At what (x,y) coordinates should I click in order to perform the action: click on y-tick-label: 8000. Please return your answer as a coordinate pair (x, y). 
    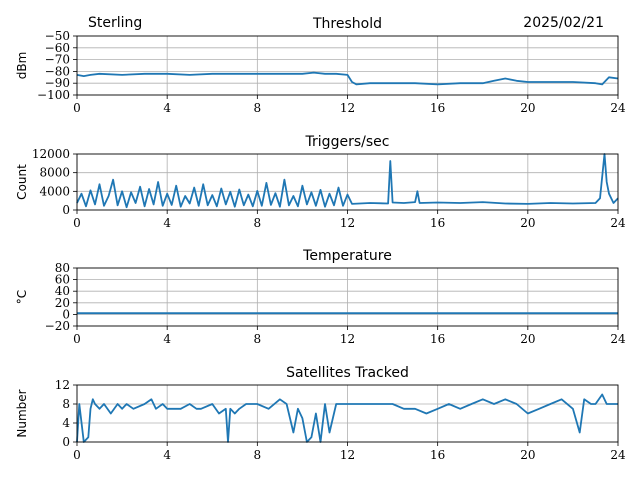
    Looking at the image, I should click on (54, 173).